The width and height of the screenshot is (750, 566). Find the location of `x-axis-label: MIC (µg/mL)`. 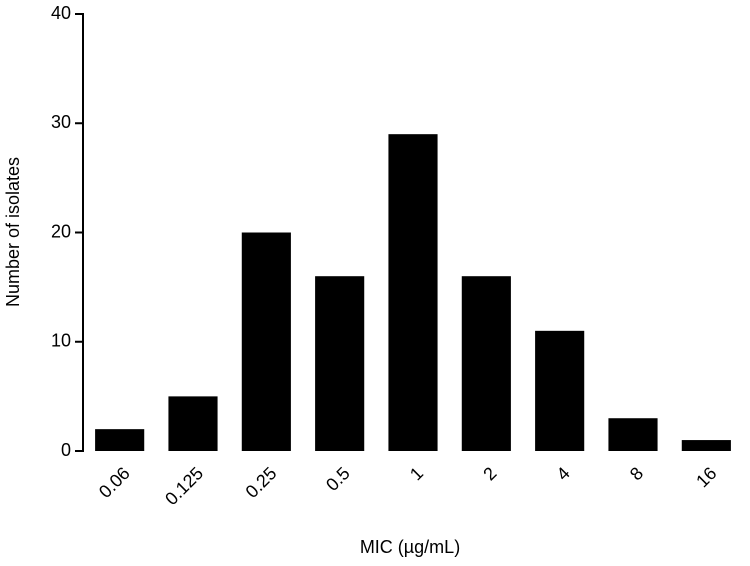

x-axis-label: MIC (µg/mL) is located at coordinates (410, 547).